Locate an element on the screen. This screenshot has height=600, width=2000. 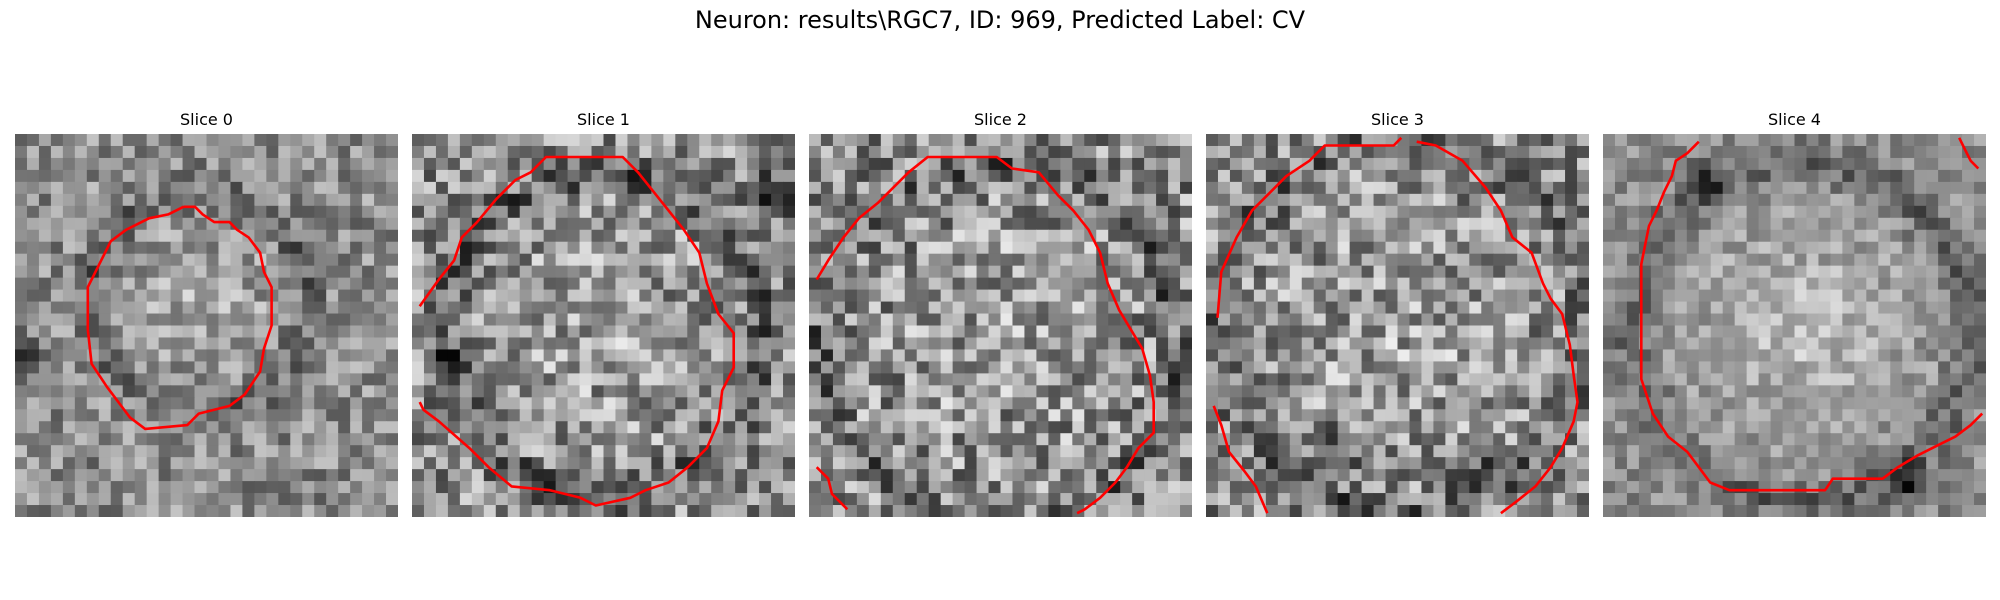
slice-title-2: Slice 2 is located at coordinates (1000, 119).